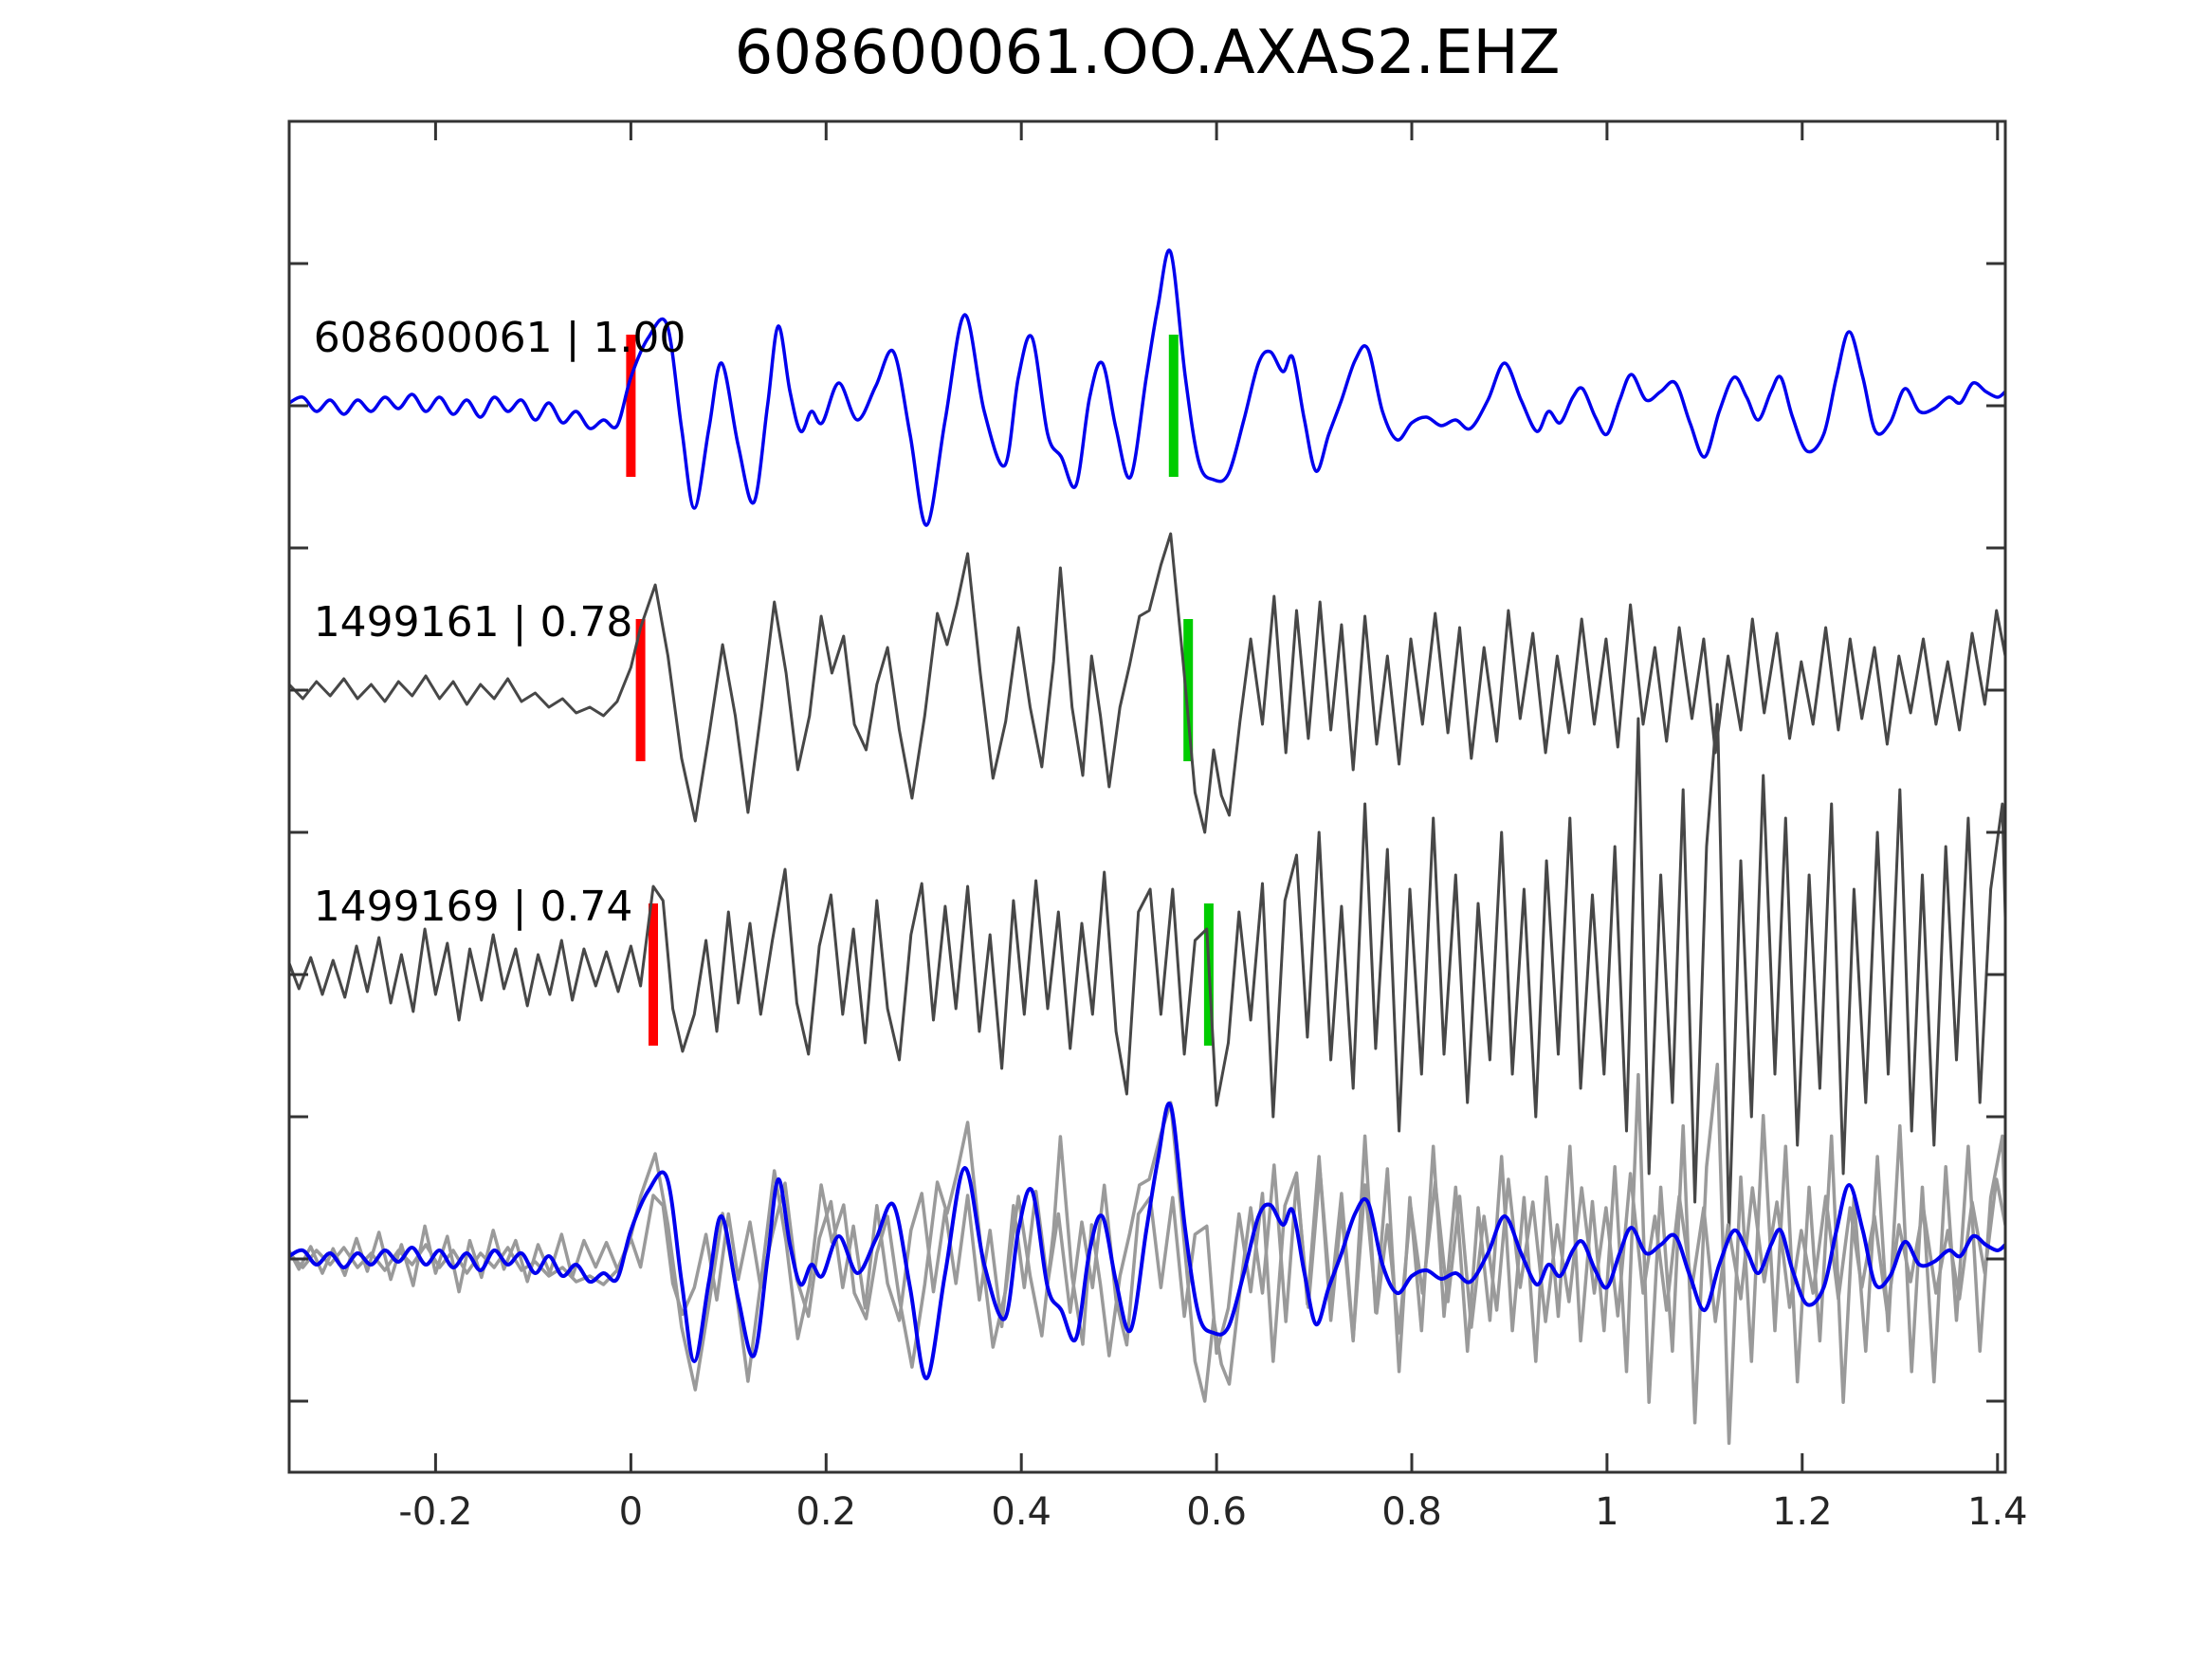 The image size is (2212, 1659). Describe the element at coordinates (500, 338) in the screenshot. I see `trace-label-608600061: 608600061 | 1.00` at that location.